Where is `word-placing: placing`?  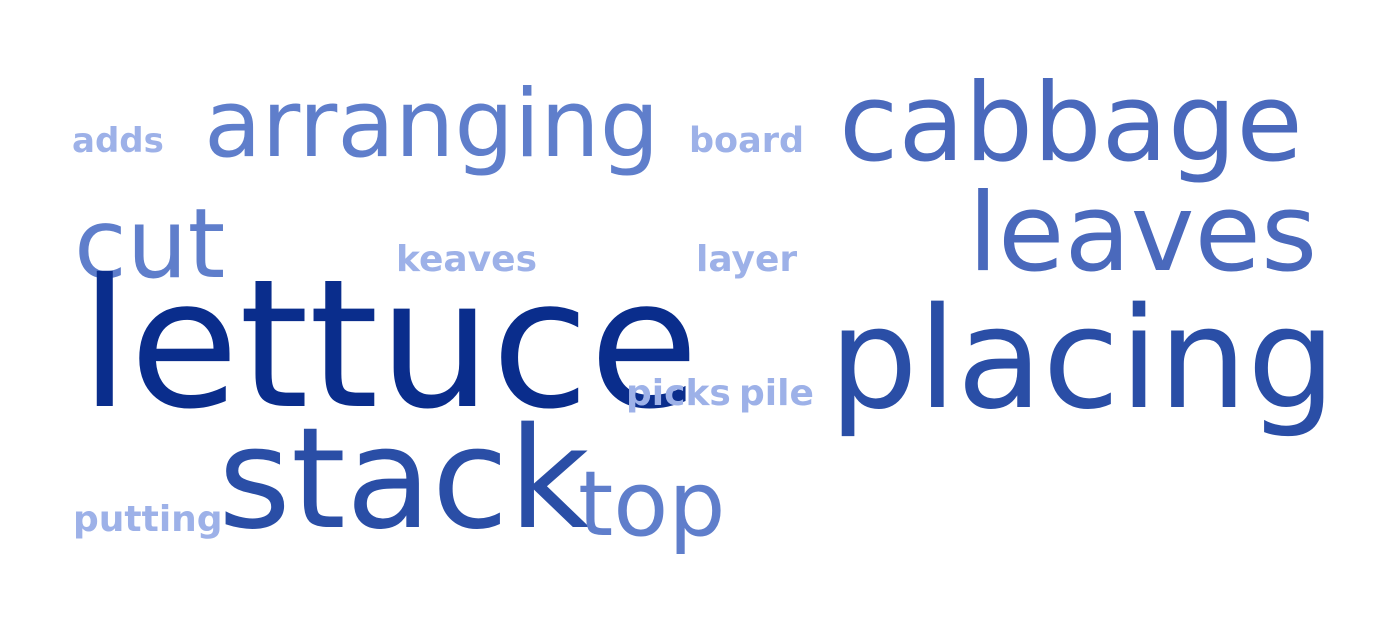
word-placing: placing is located at coordinates (1083, 359).